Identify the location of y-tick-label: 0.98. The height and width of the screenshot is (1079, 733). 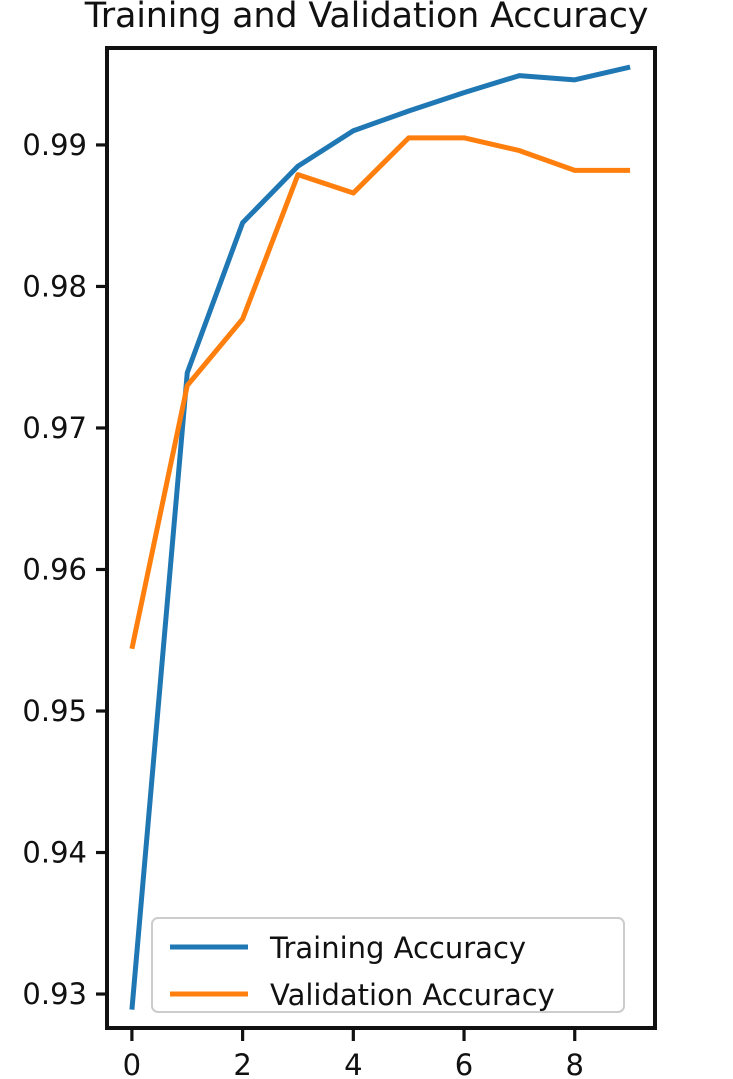
(54, 286).